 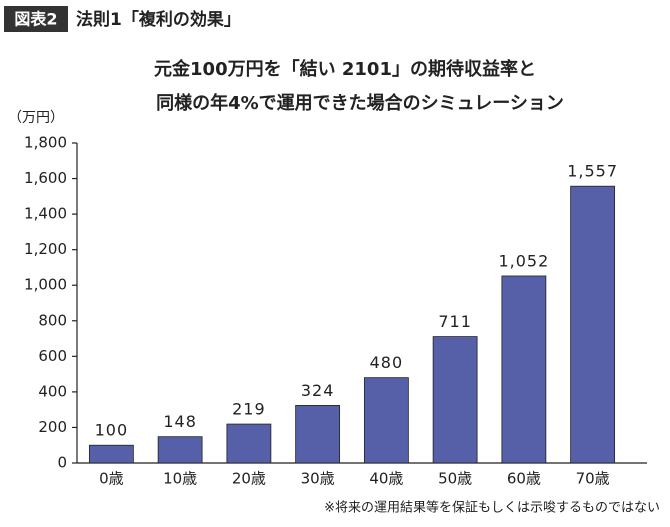 I want to click on note: ※将来の運用結果等を保証もしくは示唆するものではない, so click(x=492, y=508).